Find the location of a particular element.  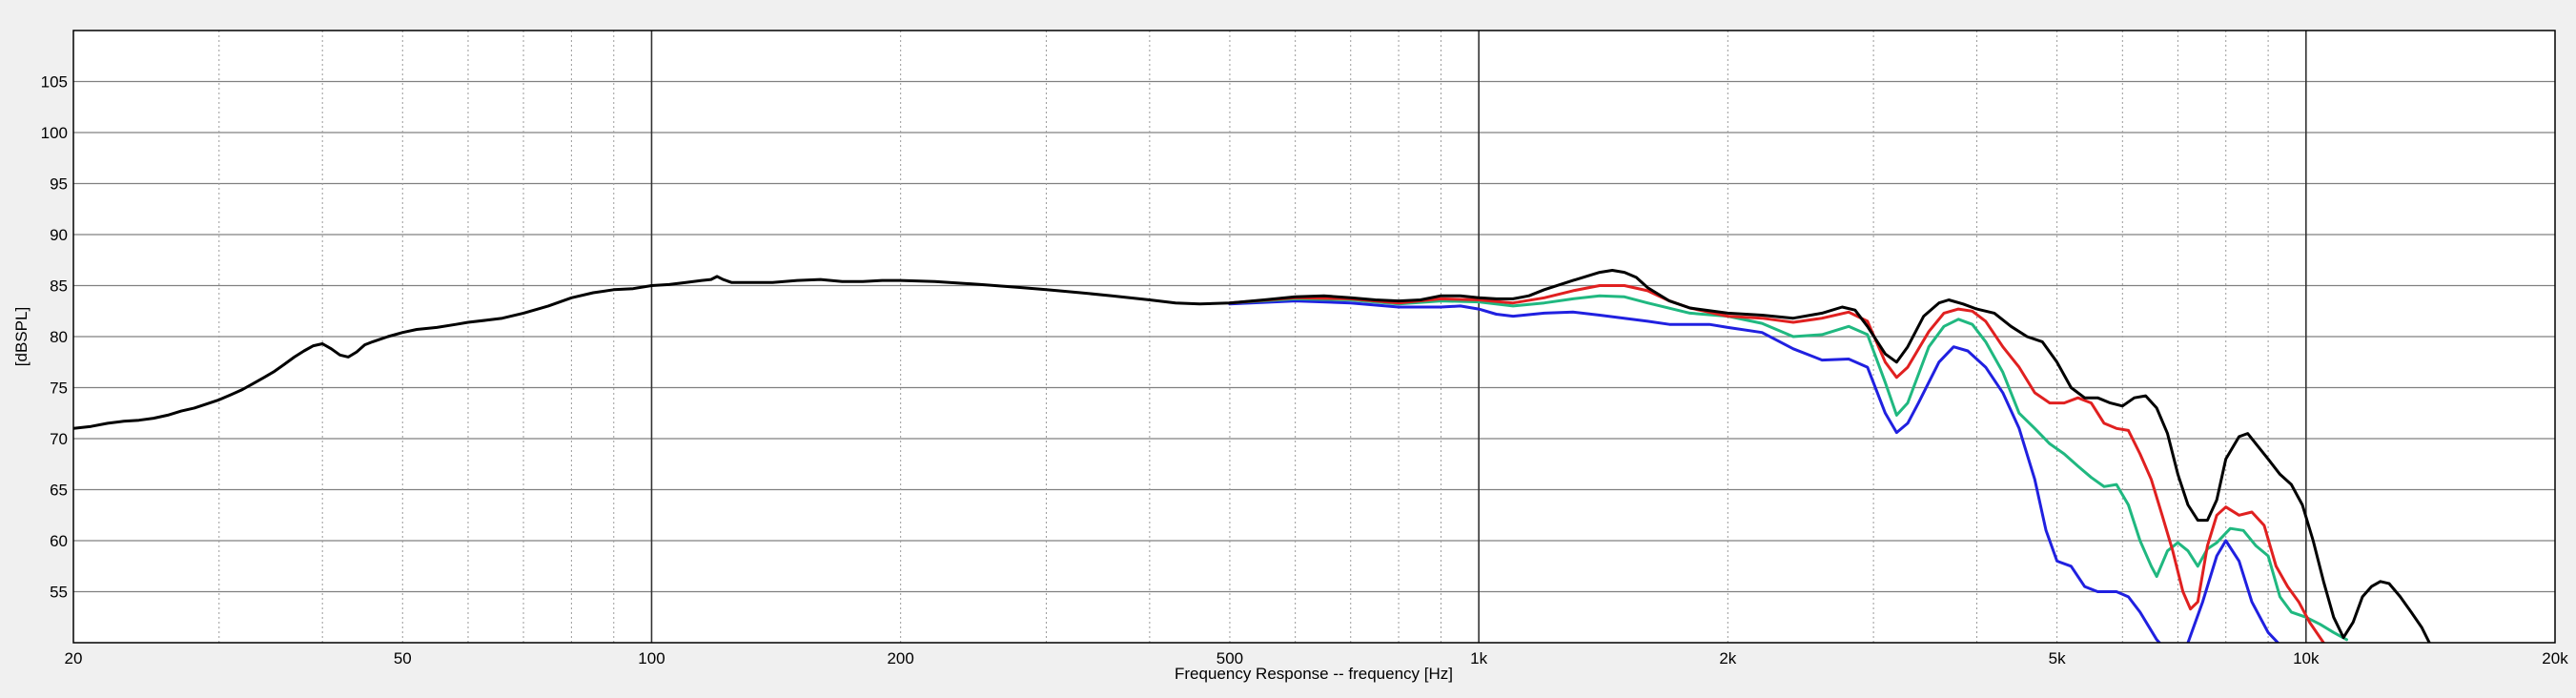

x-tick-label: 20 is located at coordinates (74, 658).